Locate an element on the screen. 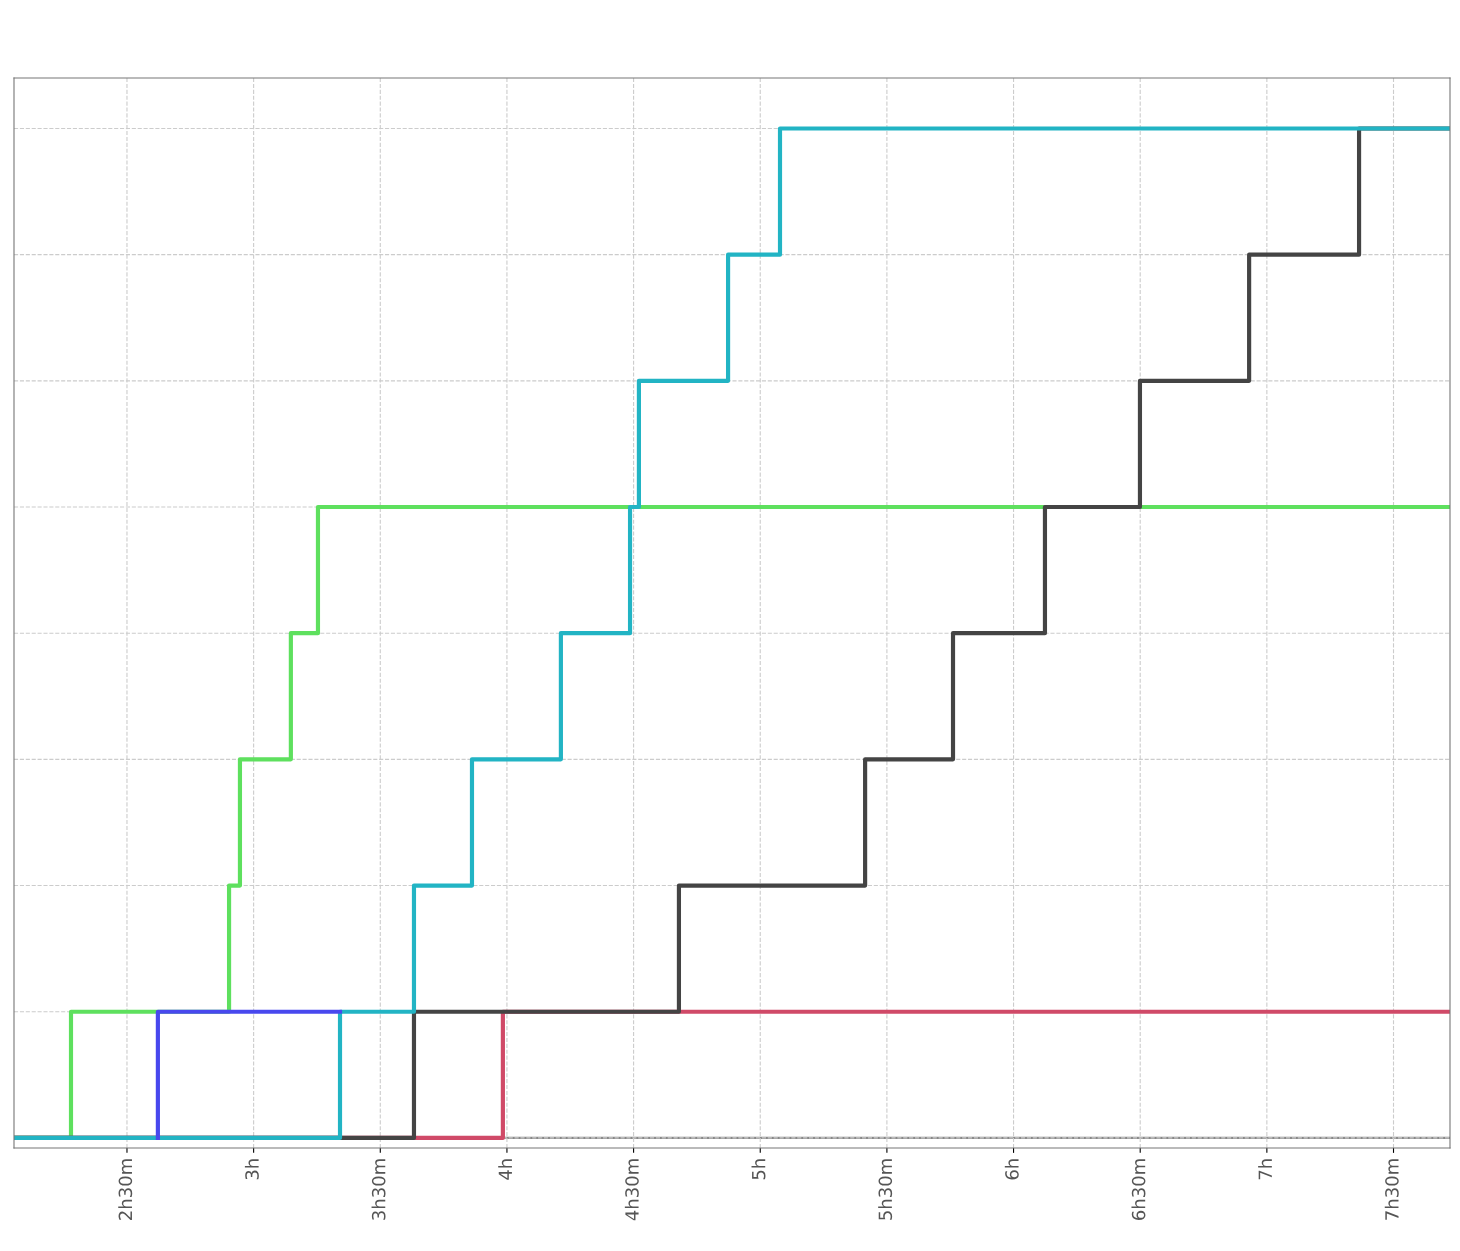 This screenshot has height=1251, width=1460. x-tick-label: 5h is located at coordinates (758, 1169).